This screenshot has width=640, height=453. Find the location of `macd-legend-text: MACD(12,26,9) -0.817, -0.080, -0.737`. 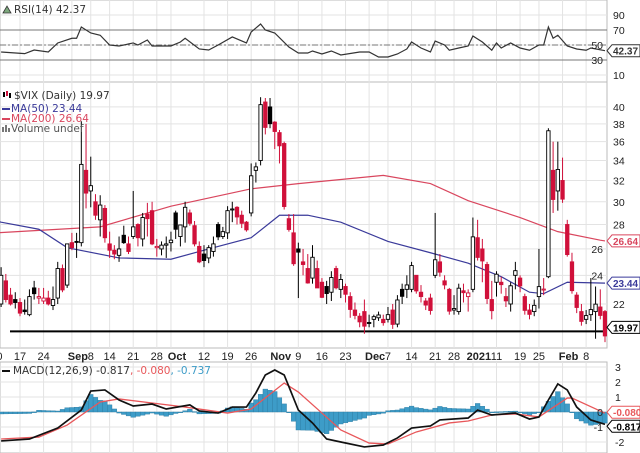

macd-legend-text: MACD(12,26,9) -0.817, -0.080, -0.737 is located at coordinates (112, 371).